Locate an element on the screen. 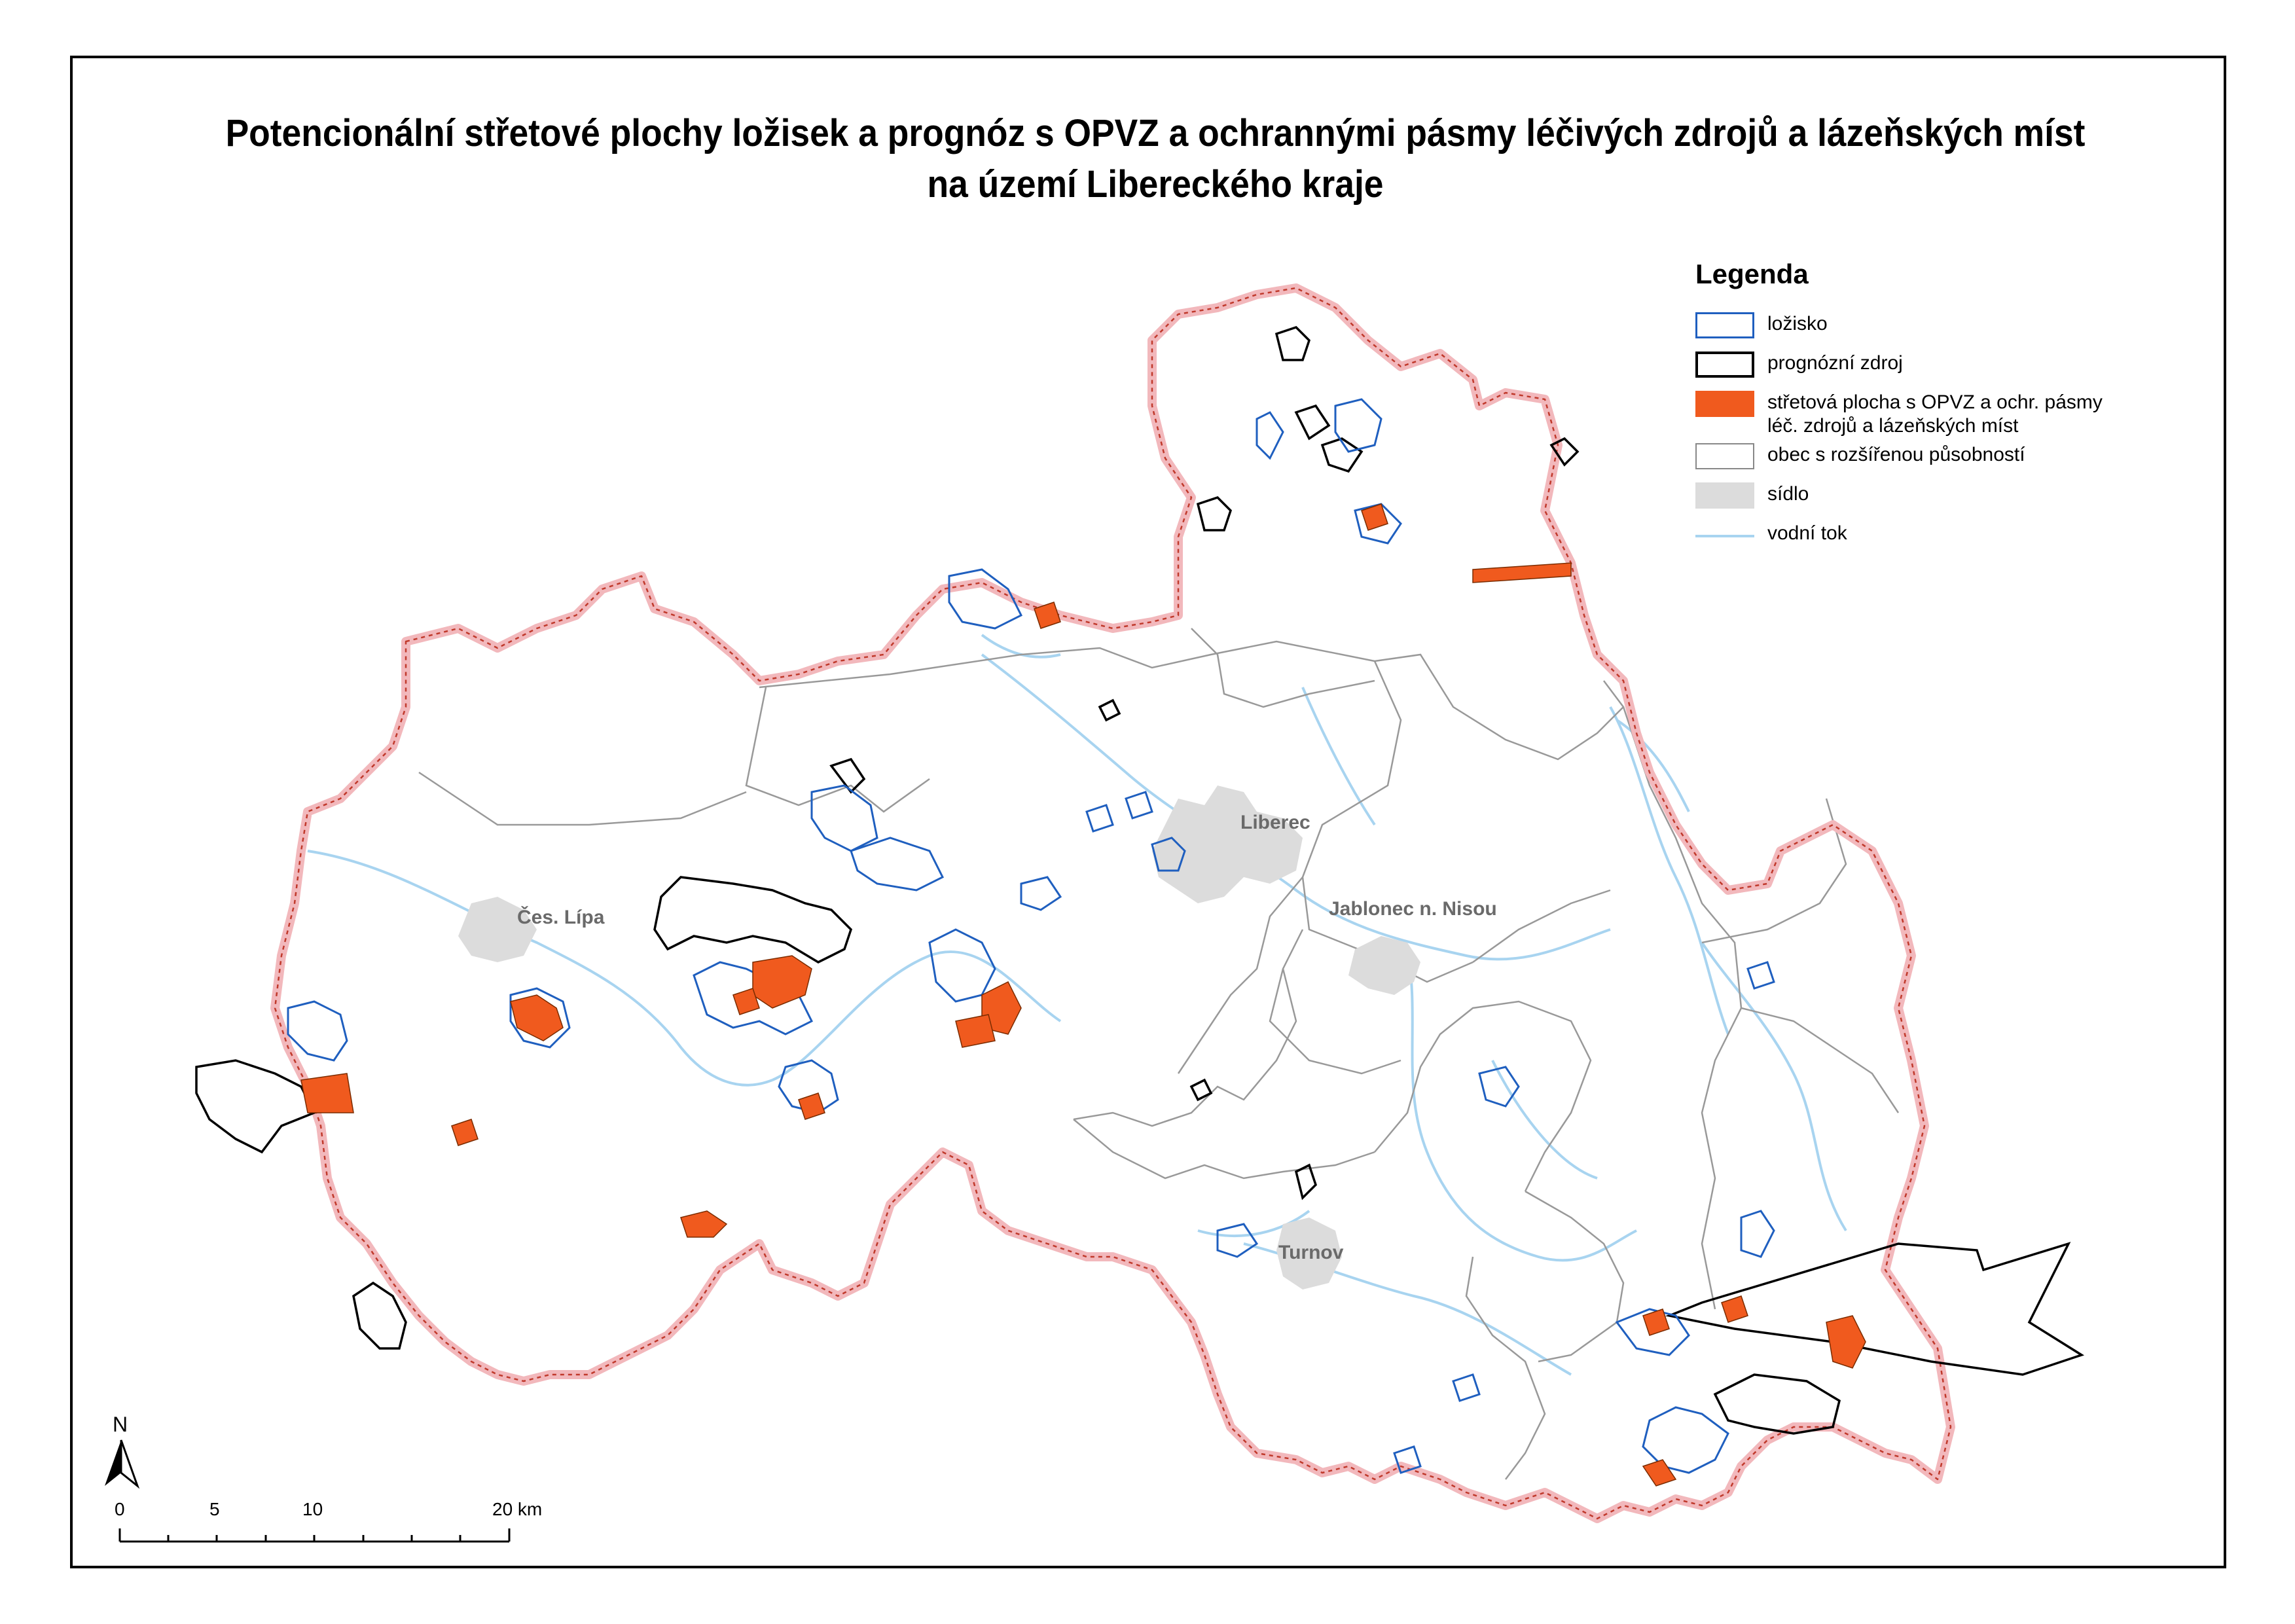 The width and height of the screenshot is (2295, 1624). scale-label-20: 20 km is located at coordinates (518, 1509).